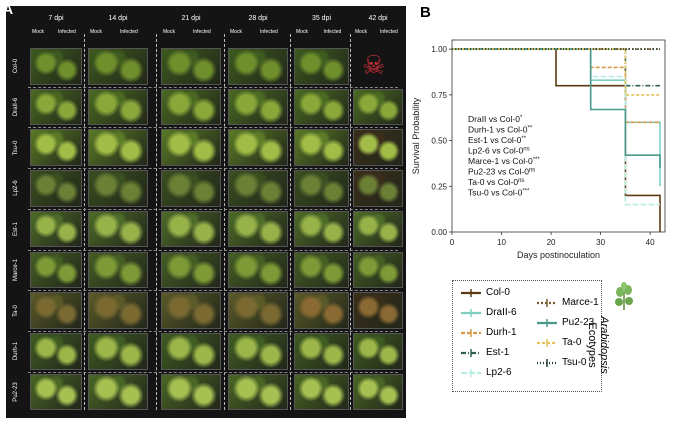  What do you see at coordinates (499, 372) in the screenshot?
I see `legend-label: Lp2-6` at bounding box center [499, 372].